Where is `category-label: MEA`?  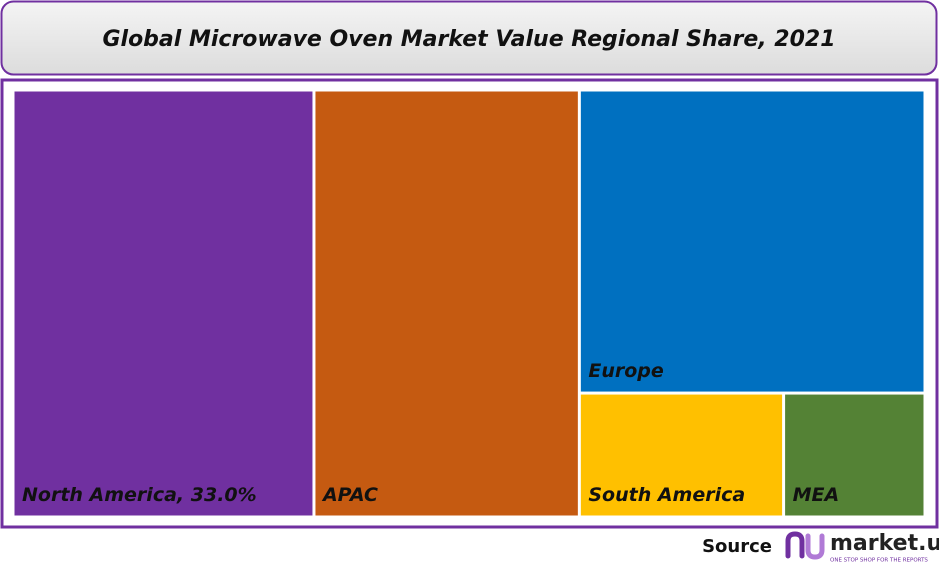 category-label: MEA is located at coordinates (816, 495).